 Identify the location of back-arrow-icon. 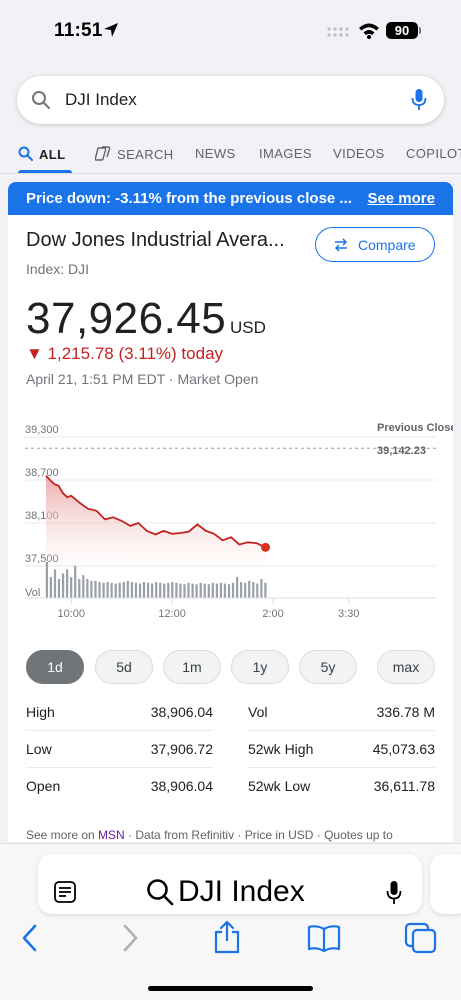
(30, 938).